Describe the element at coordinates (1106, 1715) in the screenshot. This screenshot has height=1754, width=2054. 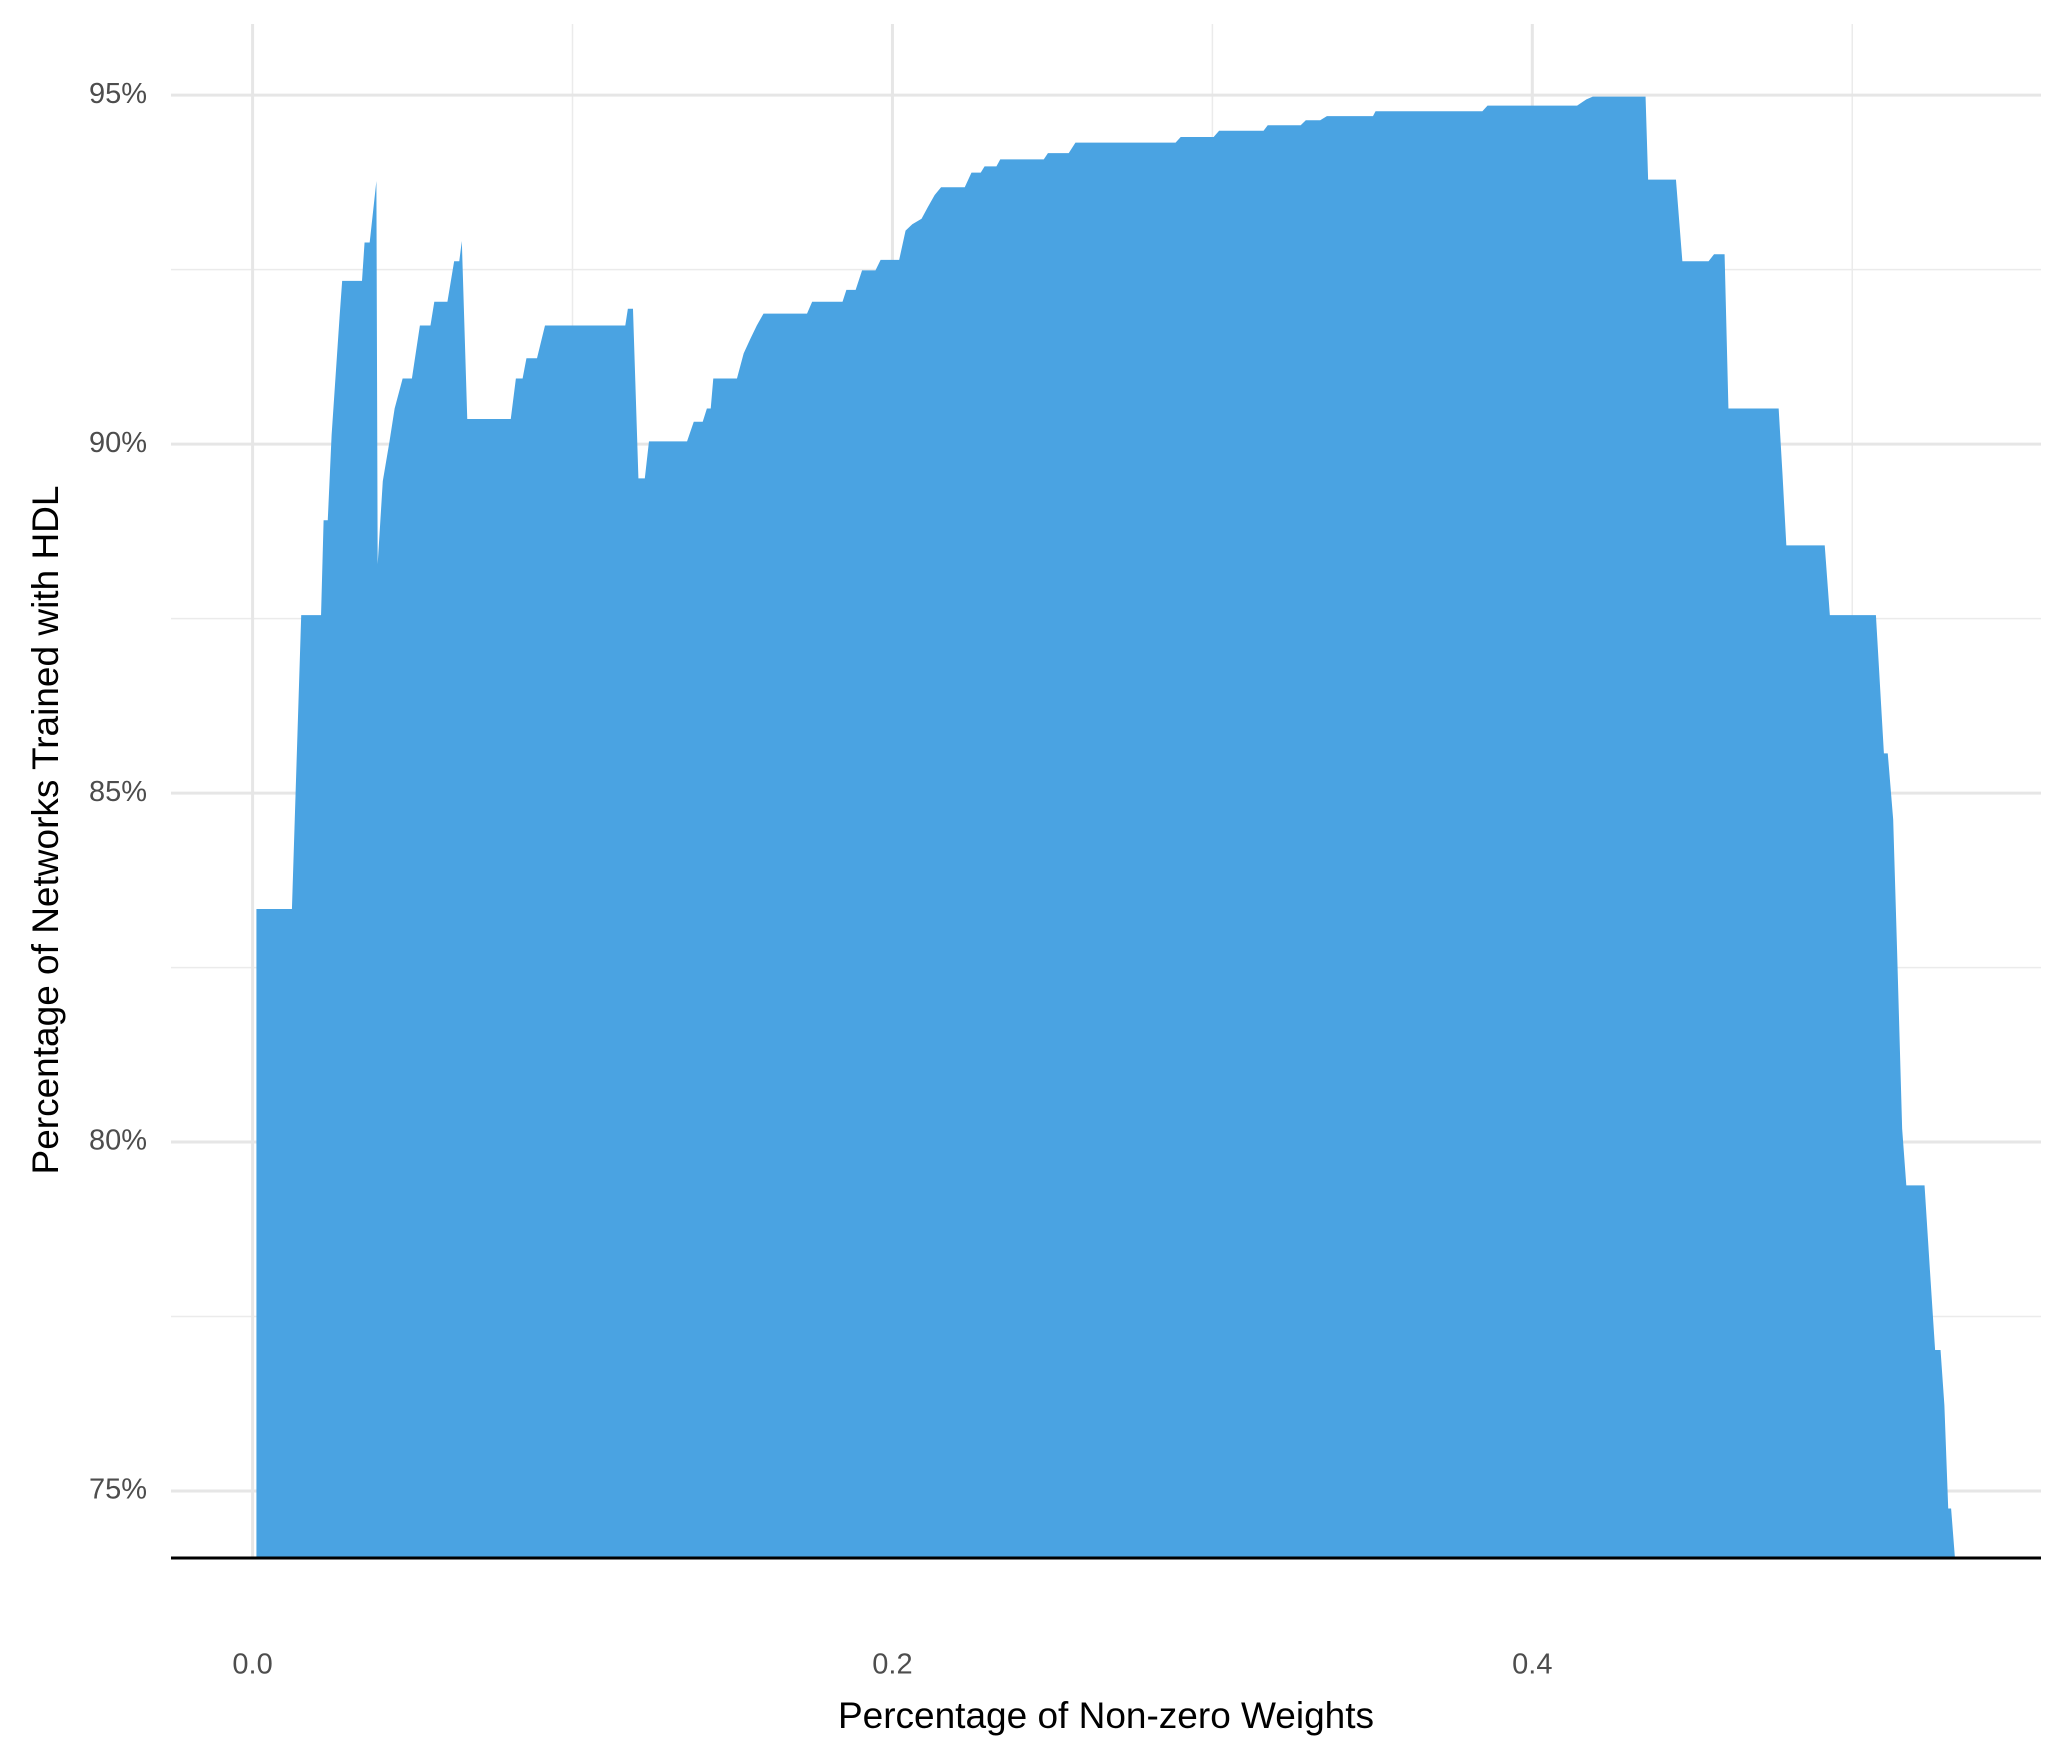
I see `x-axis-title: Percentage of Non-zero Weights` at that location.